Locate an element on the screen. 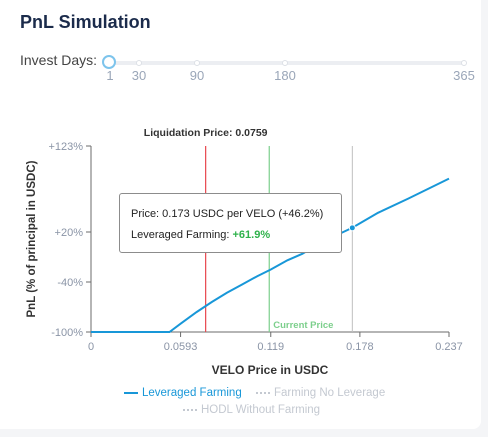 This screenshot has width=488, height=437. y-tick-label: +20% is located at coordinates (69, 233).